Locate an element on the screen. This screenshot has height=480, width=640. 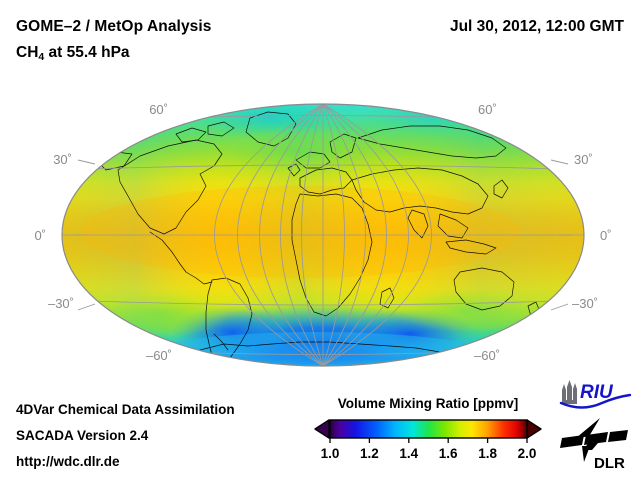
footer-url-link: http://wdc.dlr.de is located at coordinates (68, 461).